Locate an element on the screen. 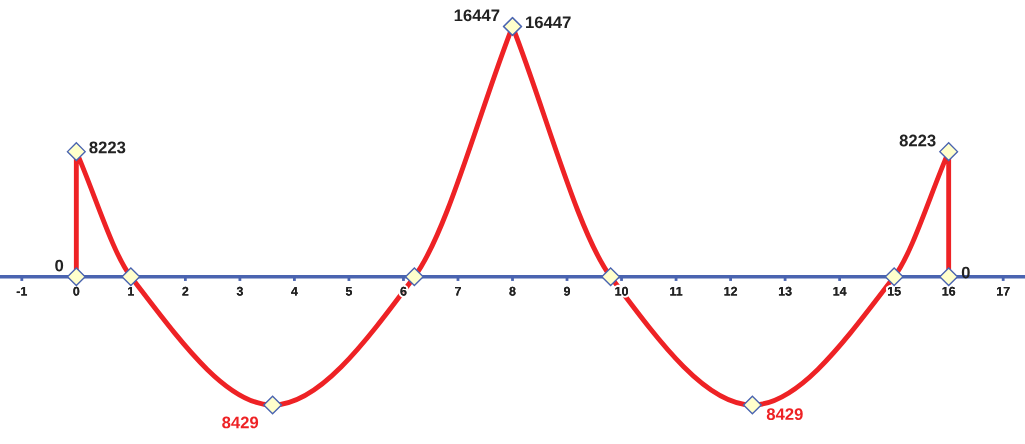 Image resolution: width=1025 pixels, height=444 pixels. x-tick-label: 9 is located at coordinates (567, 291).